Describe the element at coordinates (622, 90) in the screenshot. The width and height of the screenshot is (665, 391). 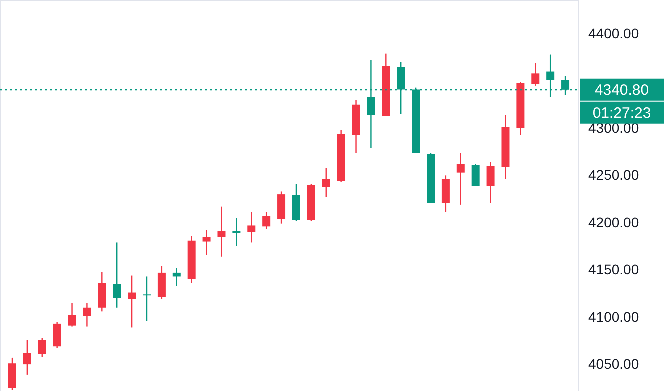
I see `ref-line-label: 4340.80` at that location.